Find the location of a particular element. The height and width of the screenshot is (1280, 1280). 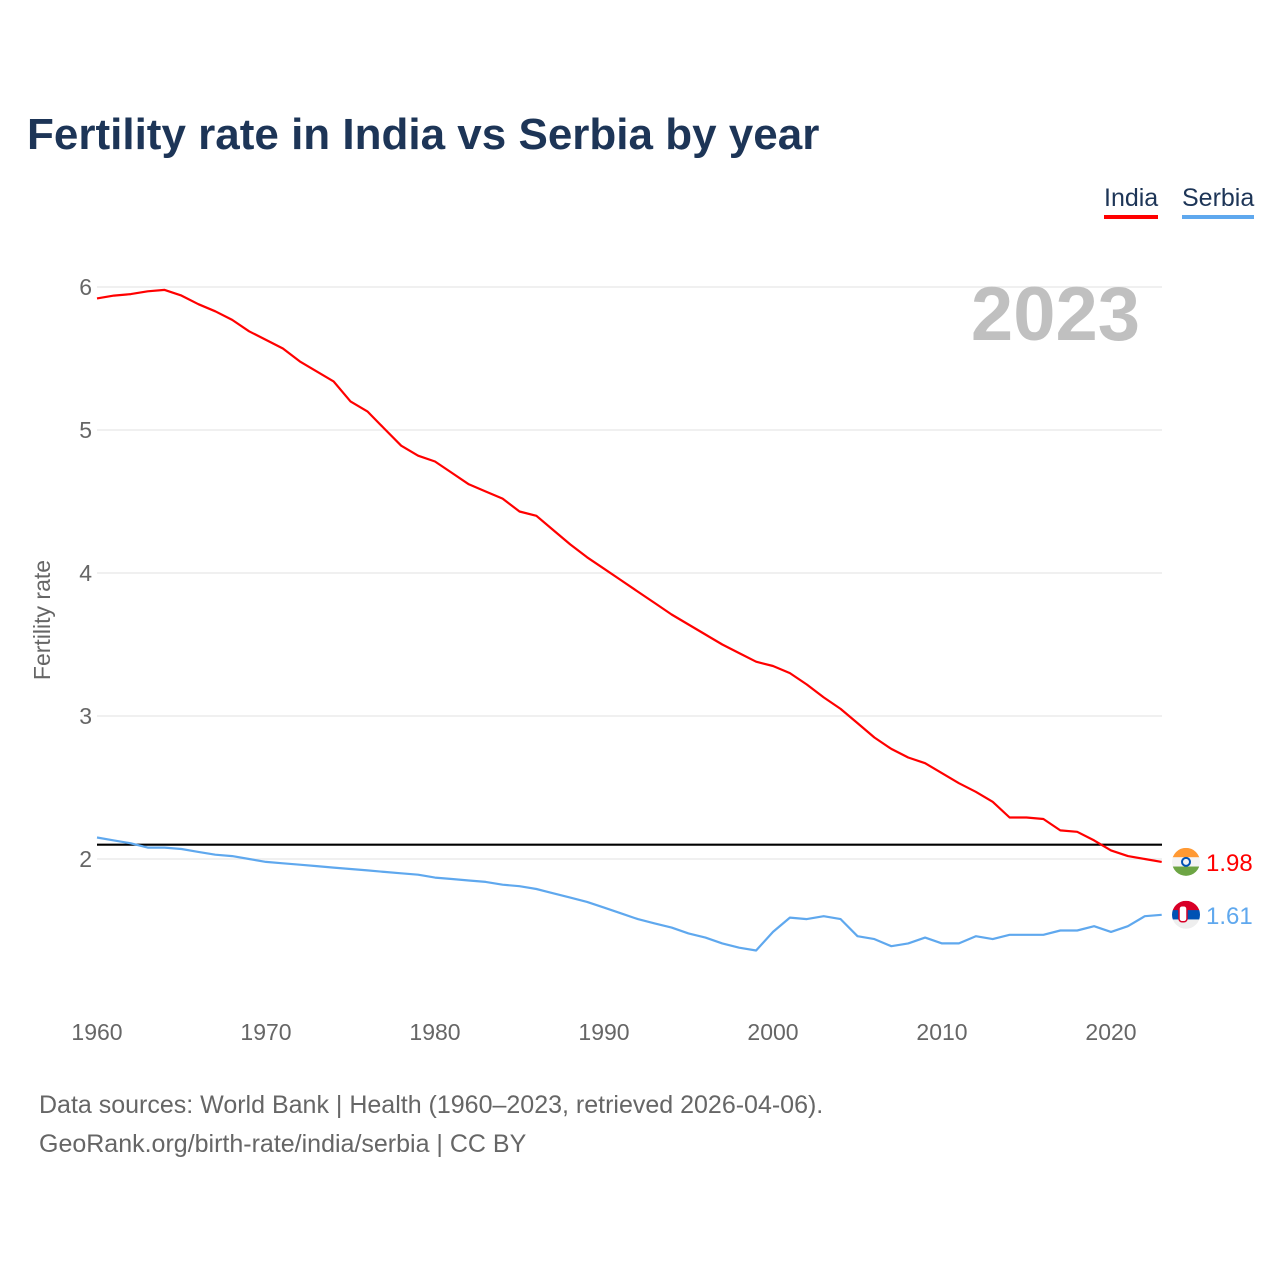

y-tick-label: 4 is located at coordinates (85, 573).